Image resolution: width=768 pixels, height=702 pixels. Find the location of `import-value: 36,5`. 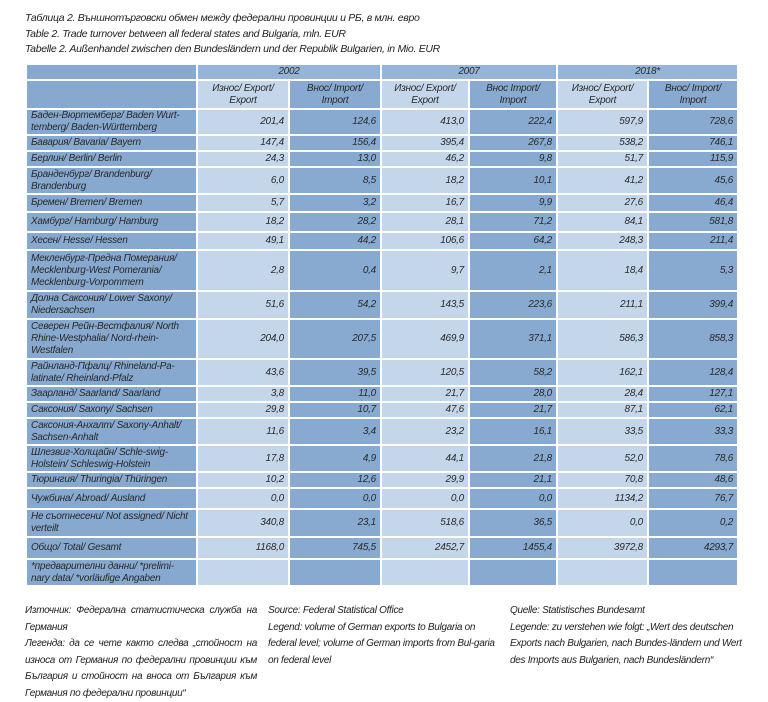

import-value: 36,5 is located at coordinates (513, 523).